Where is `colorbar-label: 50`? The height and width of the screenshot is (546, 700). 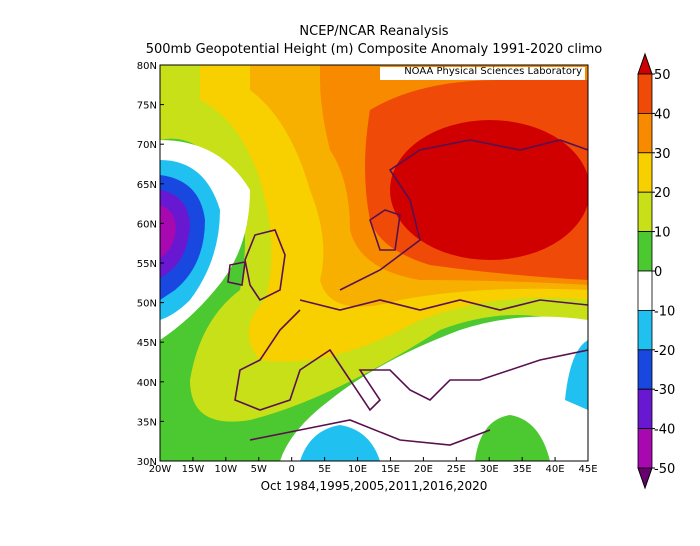 colorbar-label: 50 is located at coordinates (662, 75).